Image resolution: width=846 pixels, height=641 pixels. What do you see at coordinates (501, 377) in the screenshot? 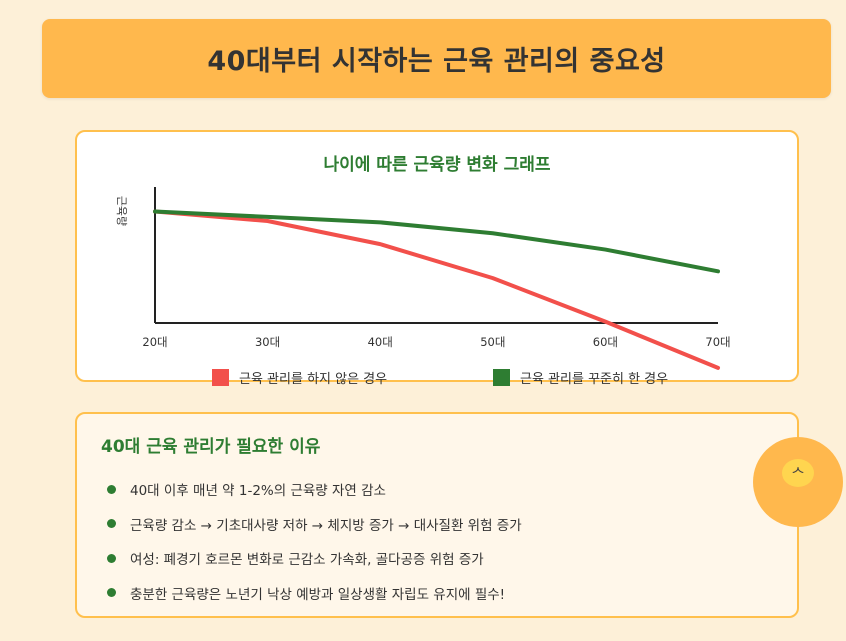
I see `legend-swatch-care` at bounding box center [501, 377].